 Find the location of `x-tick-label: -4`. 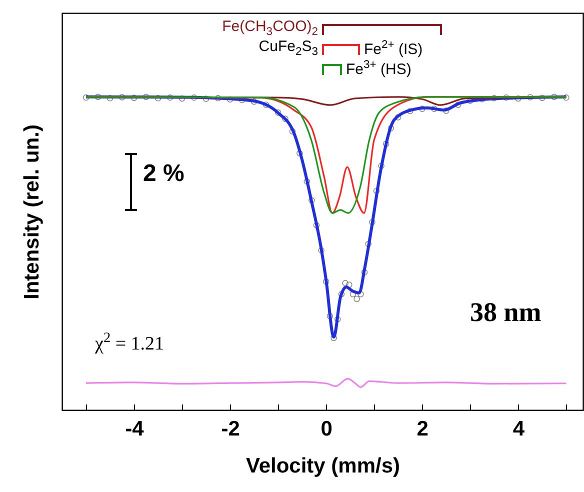

x-tick-label: -4 is located at coordinates (134, 429).